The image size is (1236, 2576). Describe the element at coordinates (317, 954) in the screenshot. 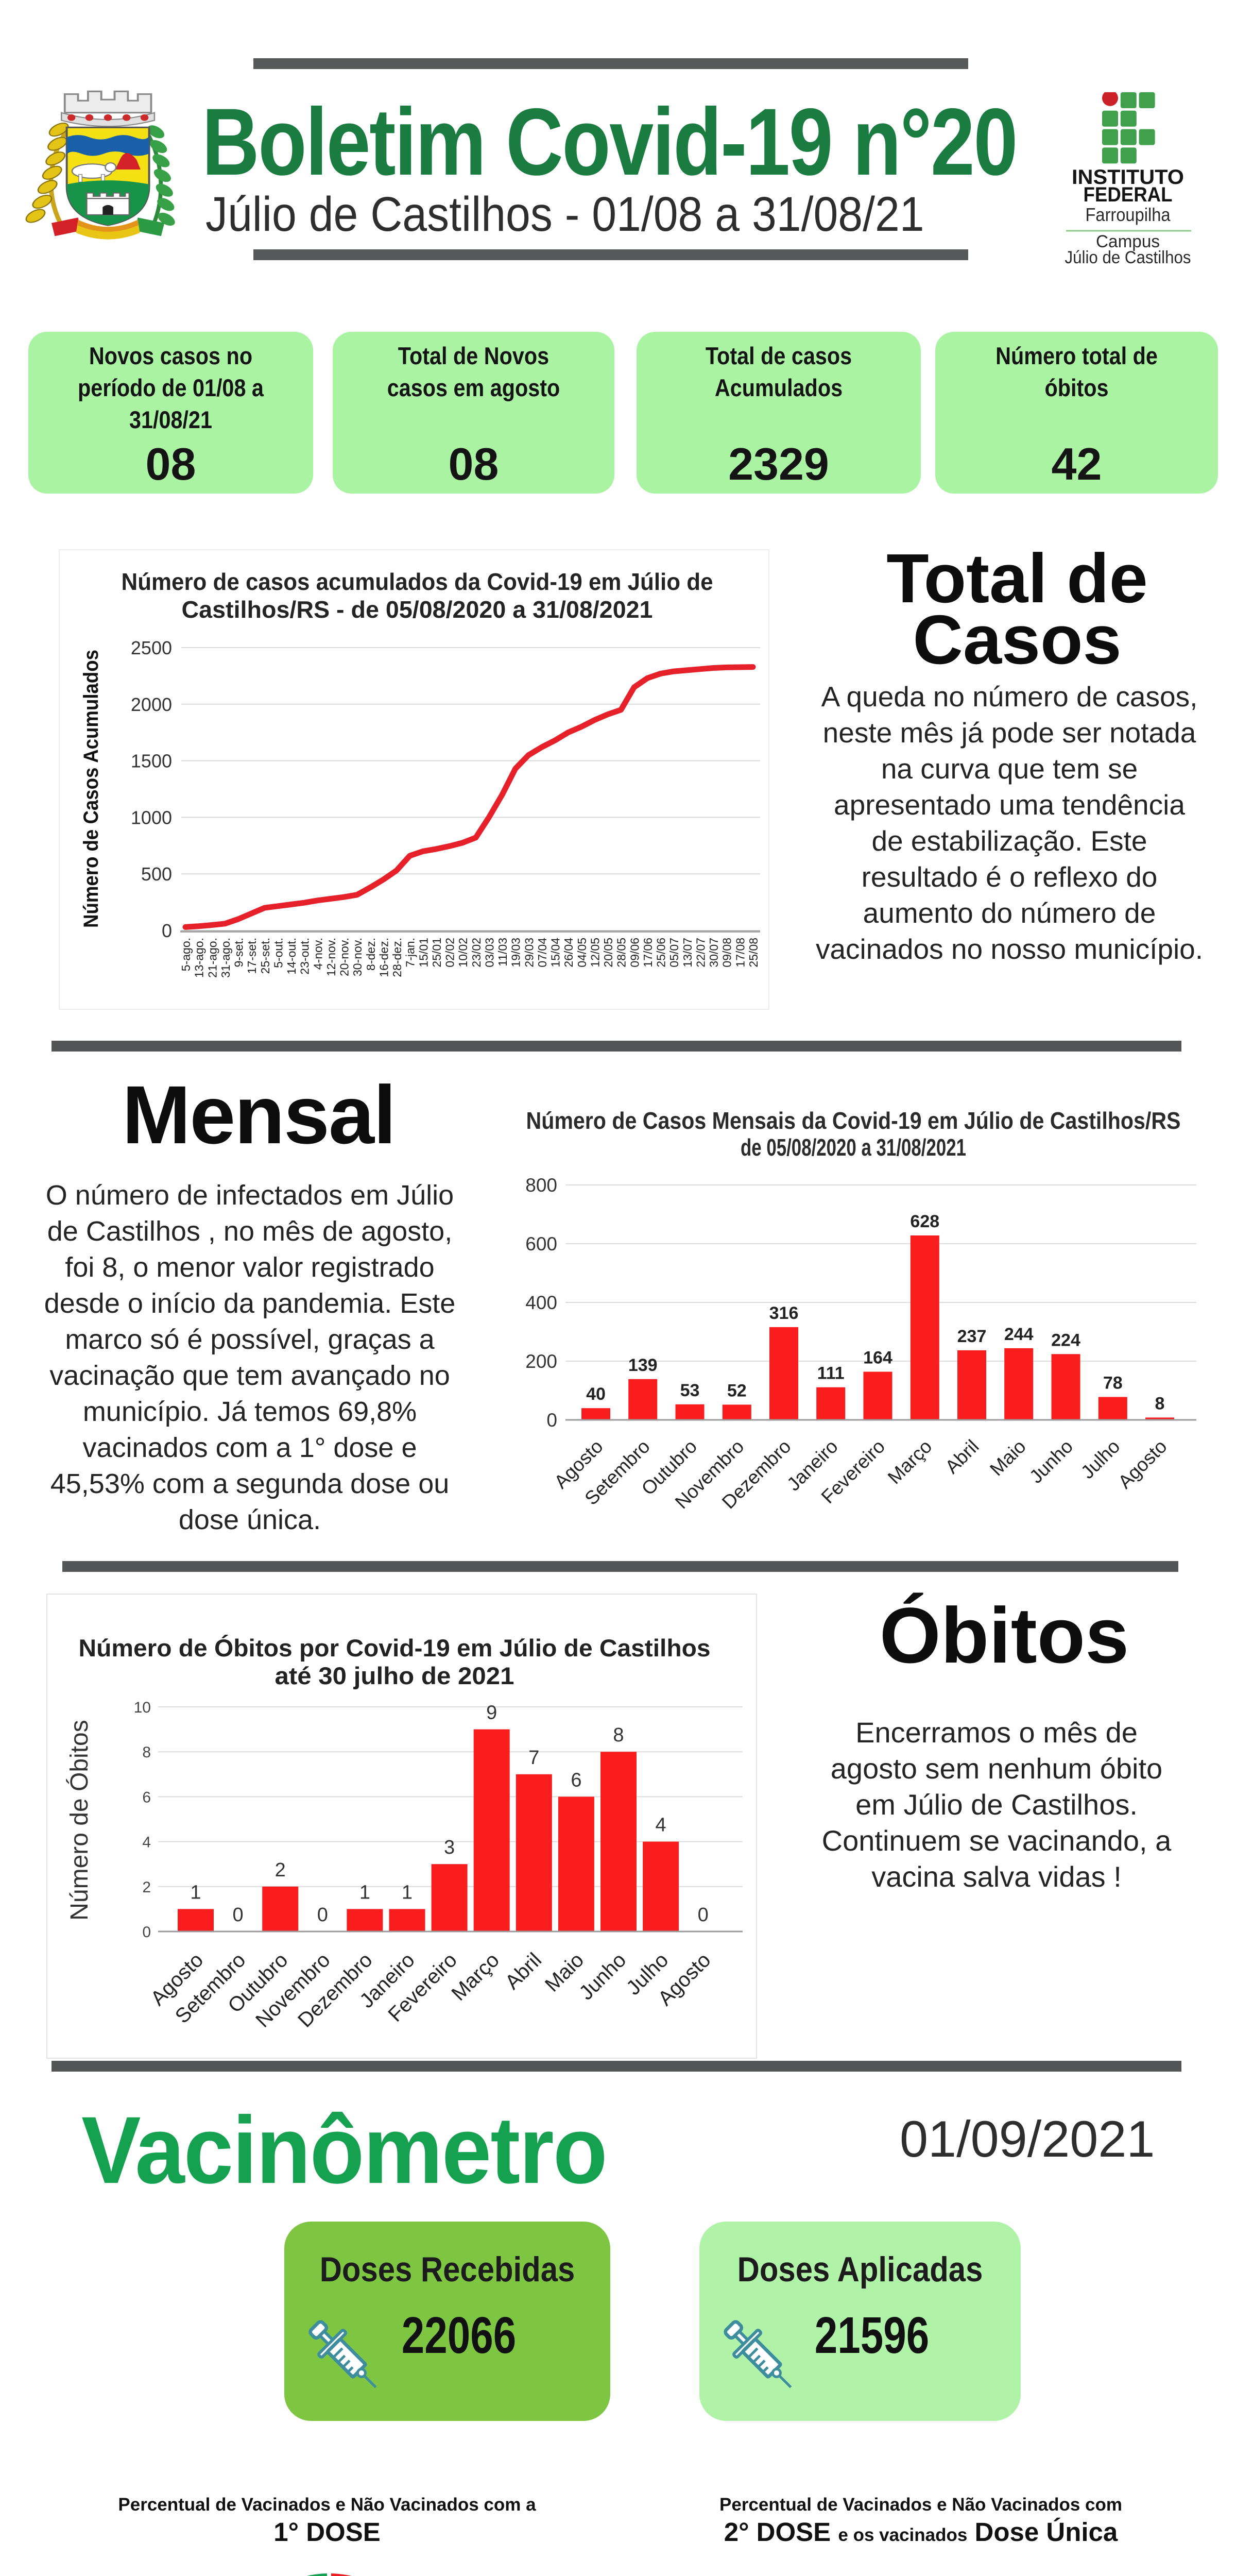

I see `svg-text: 4-nov.` at that location.